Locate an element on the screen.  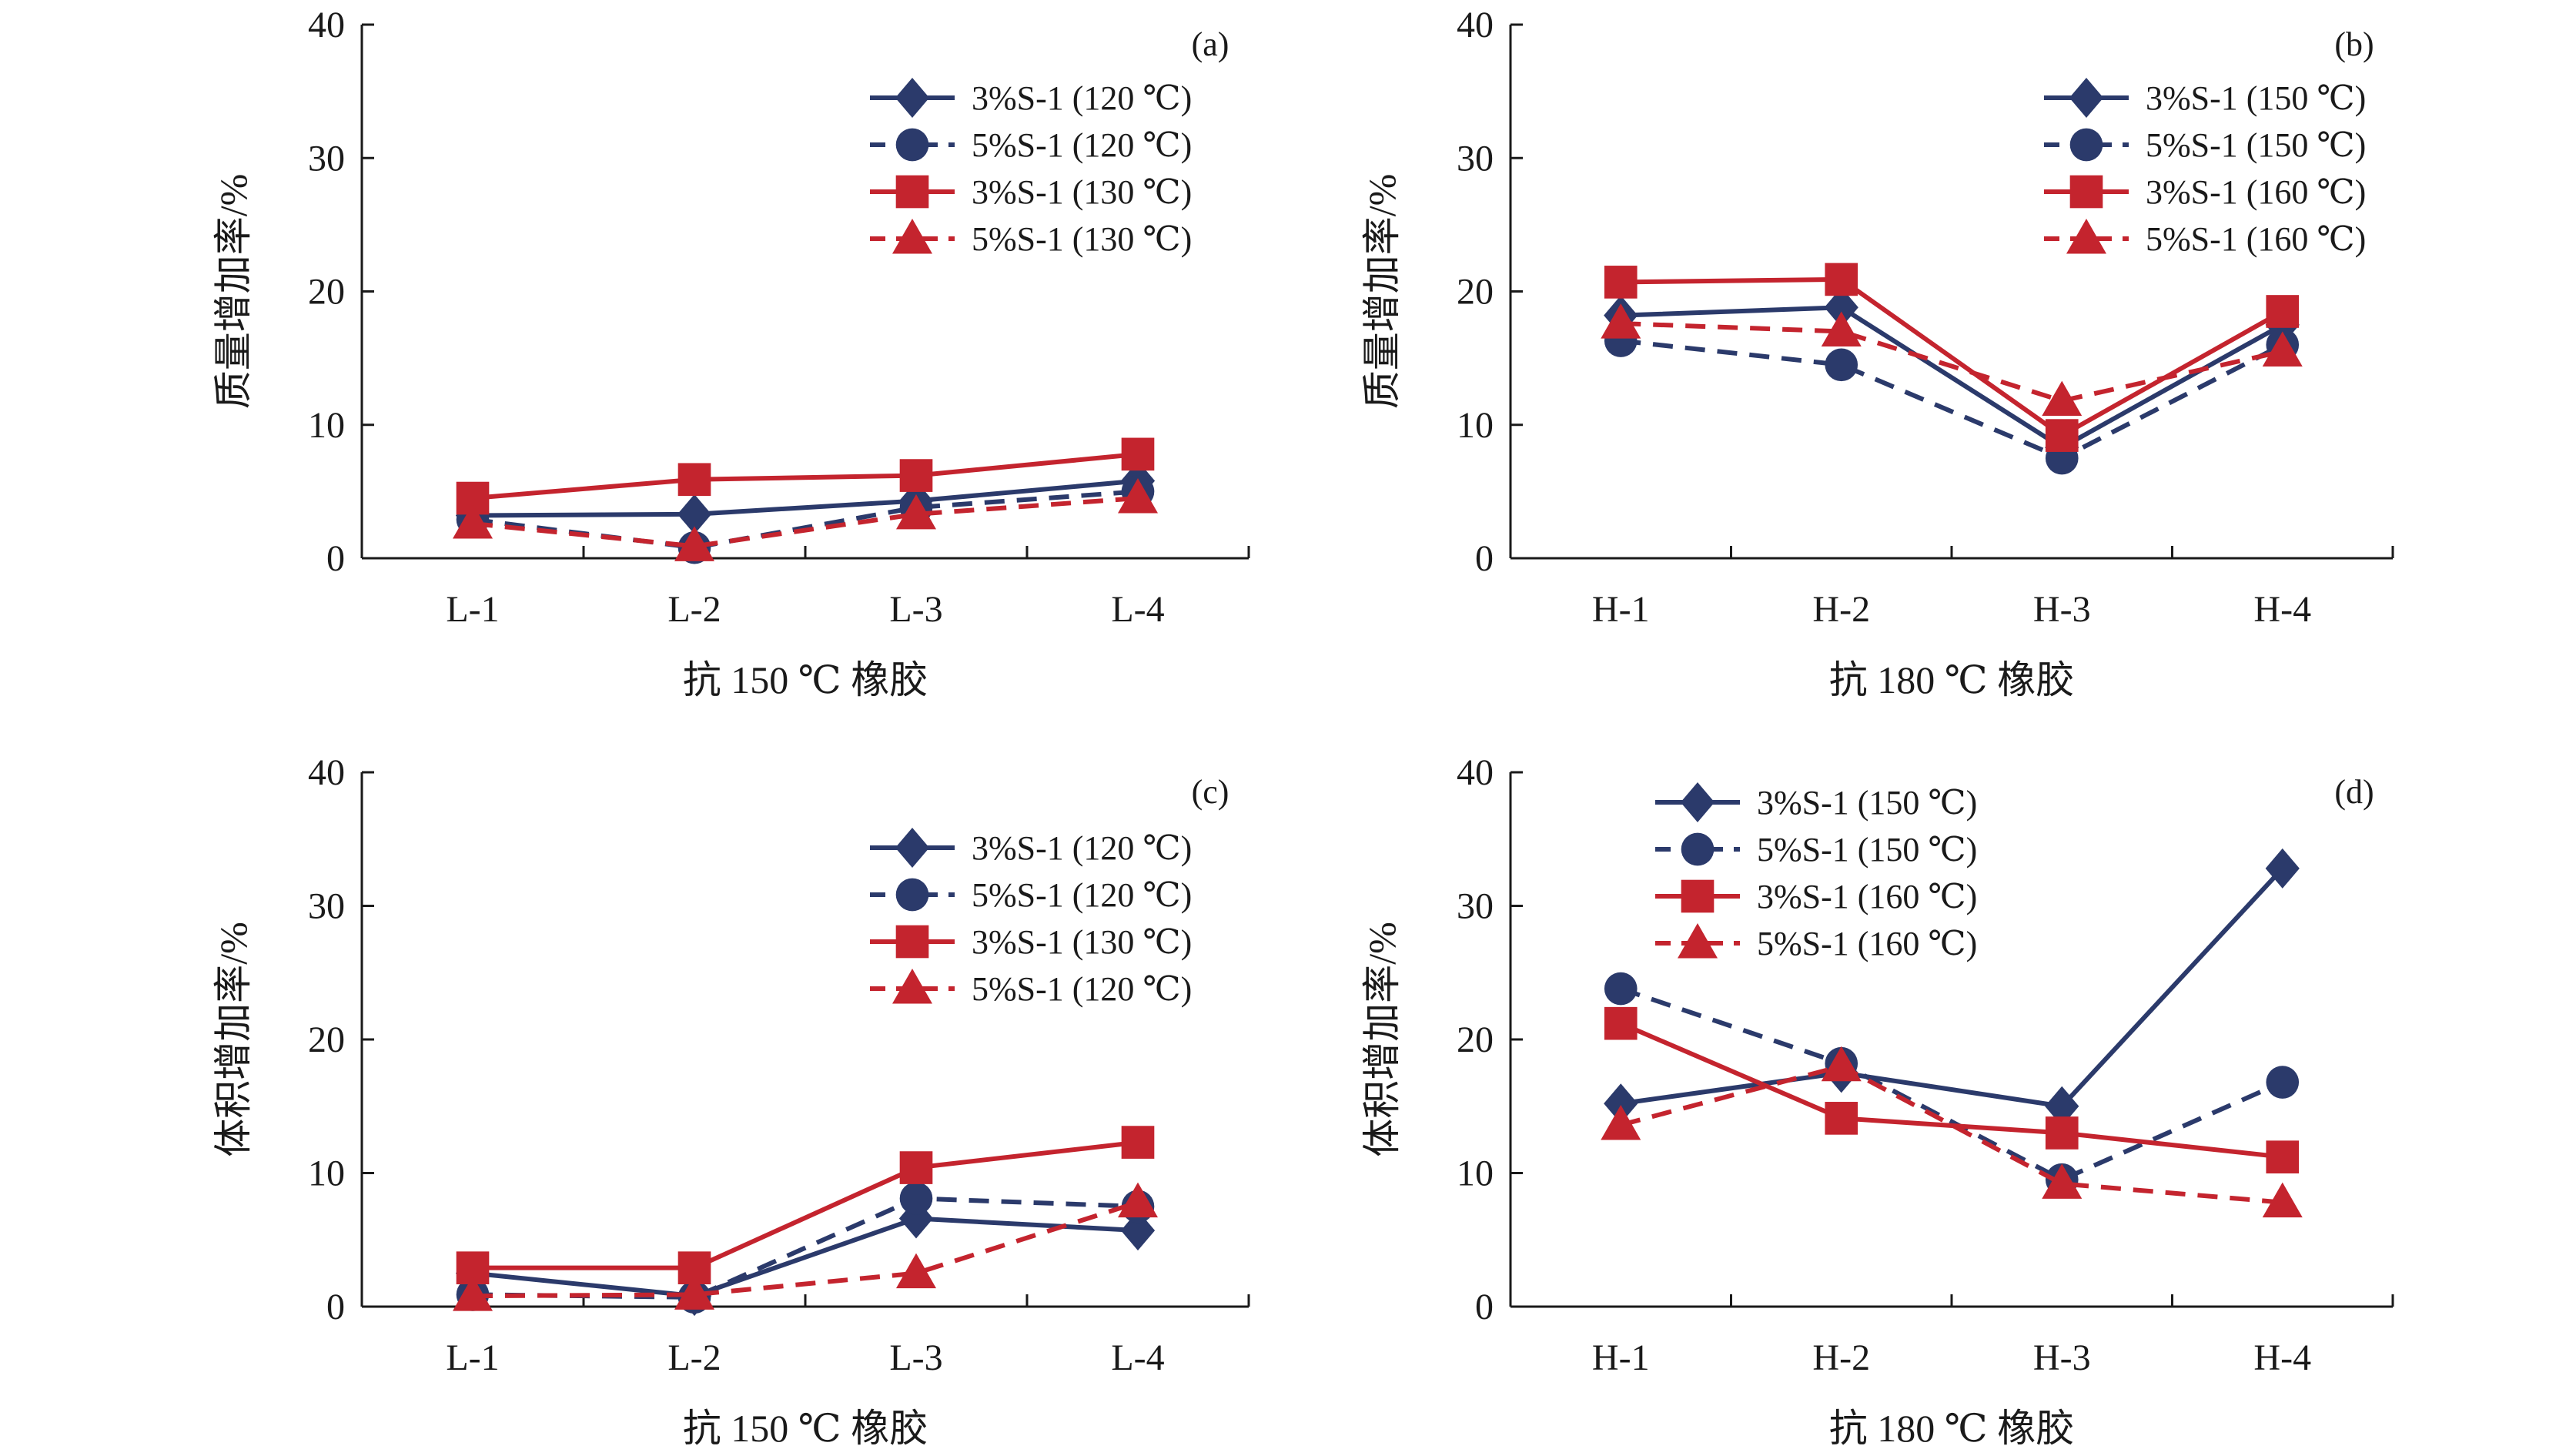
x-axis-title: 抗 180 ℃ 橡胶 is located at coordinates (1952, 680).